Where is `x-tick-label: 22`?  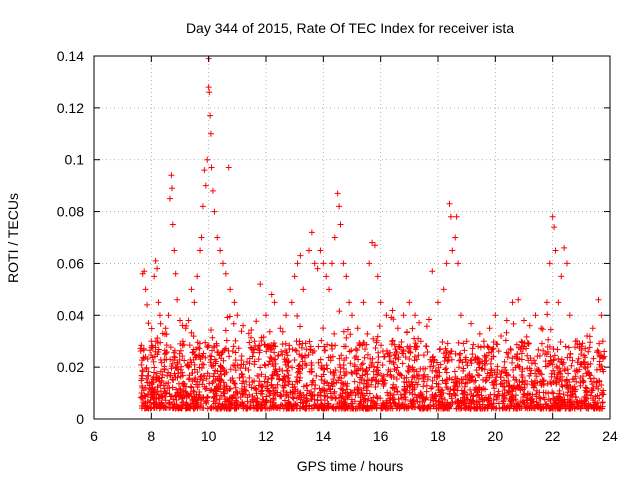
x-tick-label: 22 is located at coordinates (553, 436).